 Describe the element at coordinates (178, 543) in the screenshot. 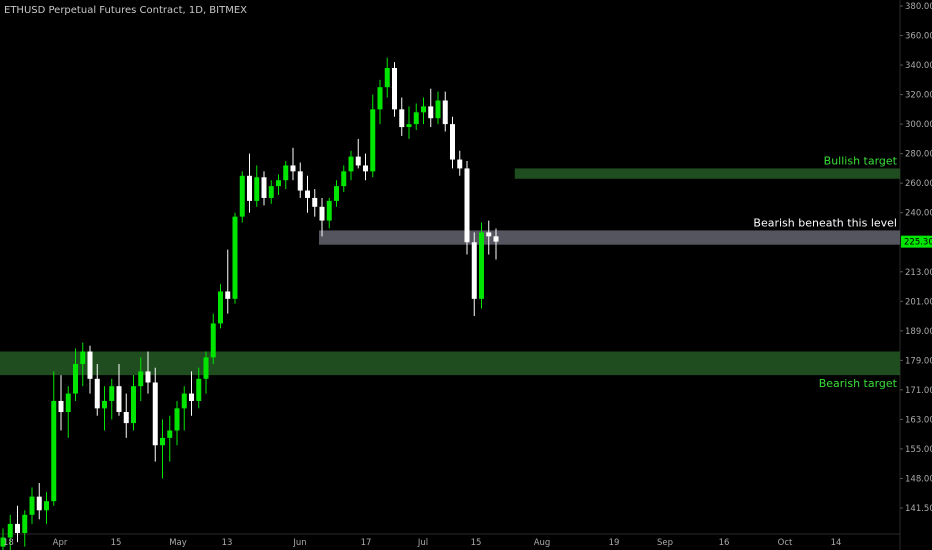

I see `x-tick-label: May` at that location.